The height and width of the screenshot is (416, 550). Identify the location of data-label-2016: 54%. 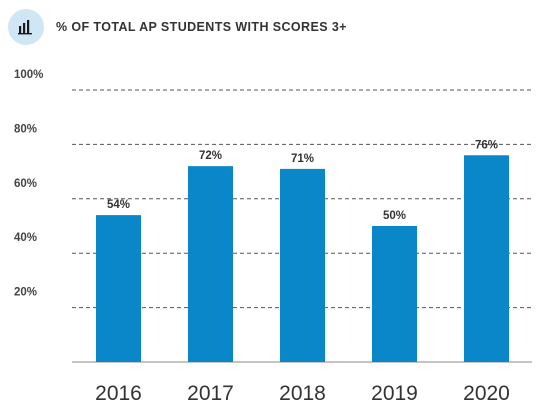
(118, 205).